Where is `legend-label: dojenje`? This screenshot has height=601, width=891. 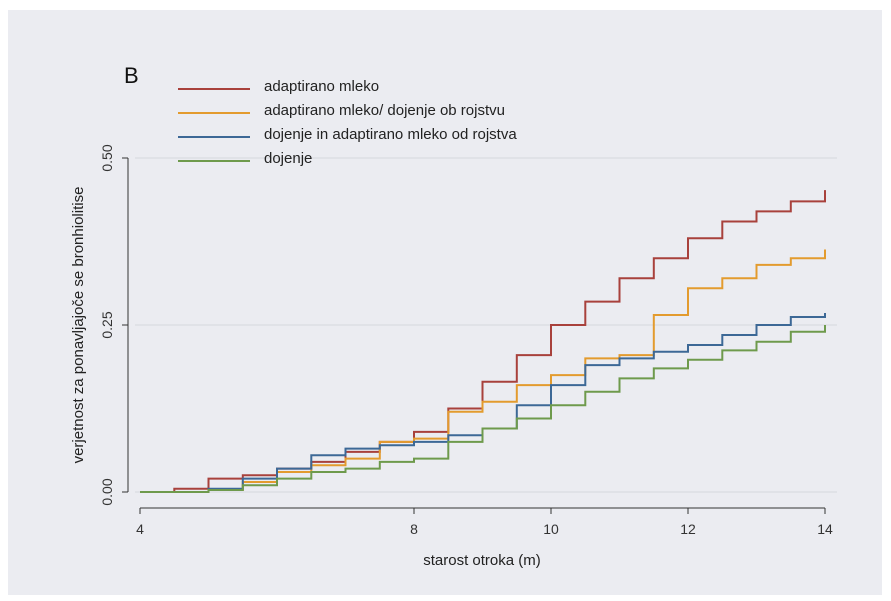 legend-label: dojenje is located at coordinates (288, 158).